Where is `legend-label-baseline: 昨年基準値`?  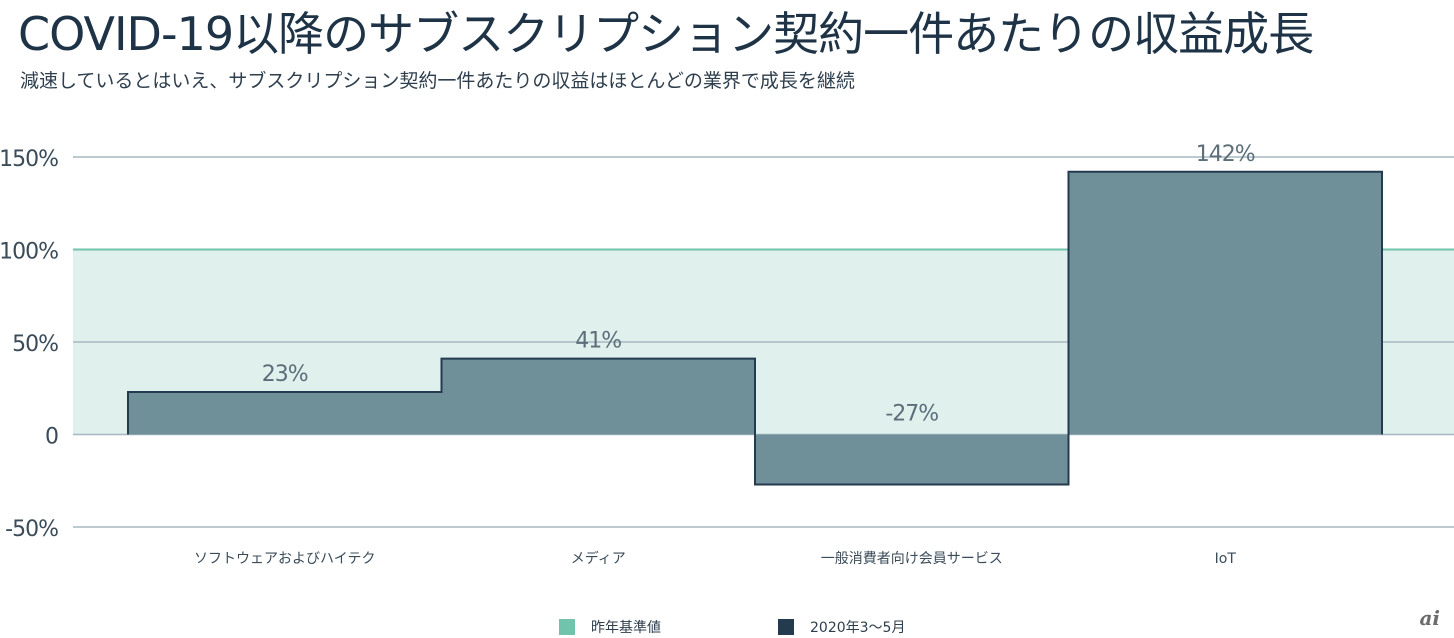
legend-label-baseline: 昨年基準値 is located at coordinates (626, 628).